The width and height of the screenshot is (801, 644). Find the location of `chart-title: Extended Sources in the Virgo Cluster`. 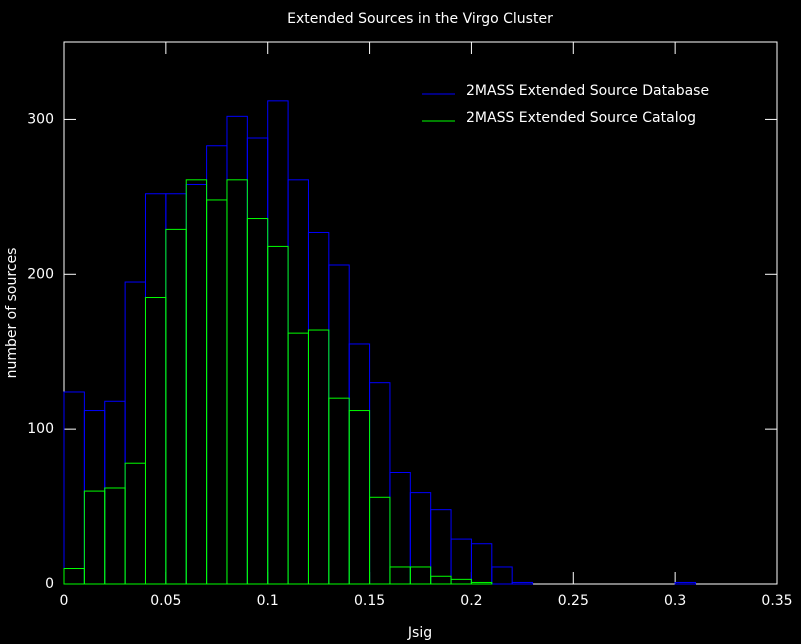

chart-title: Extended Sources in the Virgo Cluster is located at coordinates (420, 19).